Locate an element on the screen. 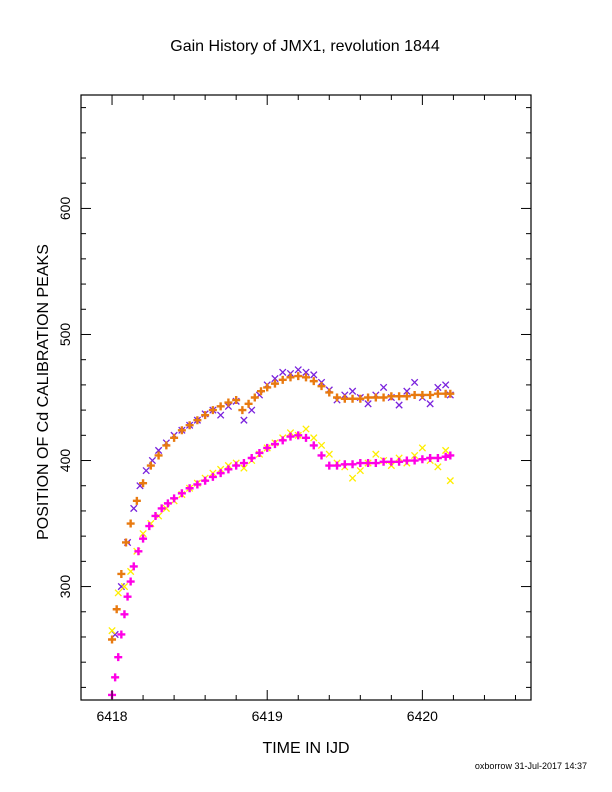 Image resolution: width=612 pixels, height=792 pixels. y-axis-label: POSITION OF Cd CALIBRATION PEAKS is located at coordinates (43, 392).